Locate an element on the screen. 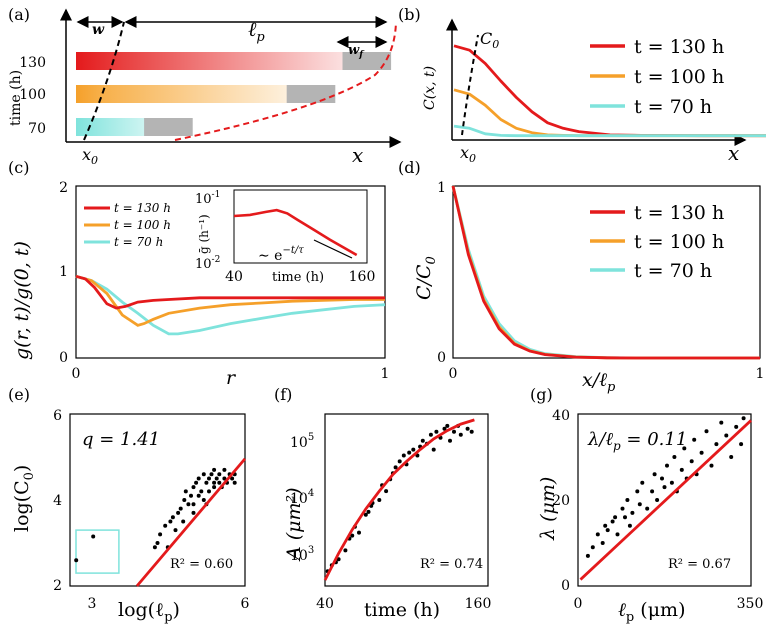  panel-g-ytick-40: 40 is located at coordinates (561, 416).